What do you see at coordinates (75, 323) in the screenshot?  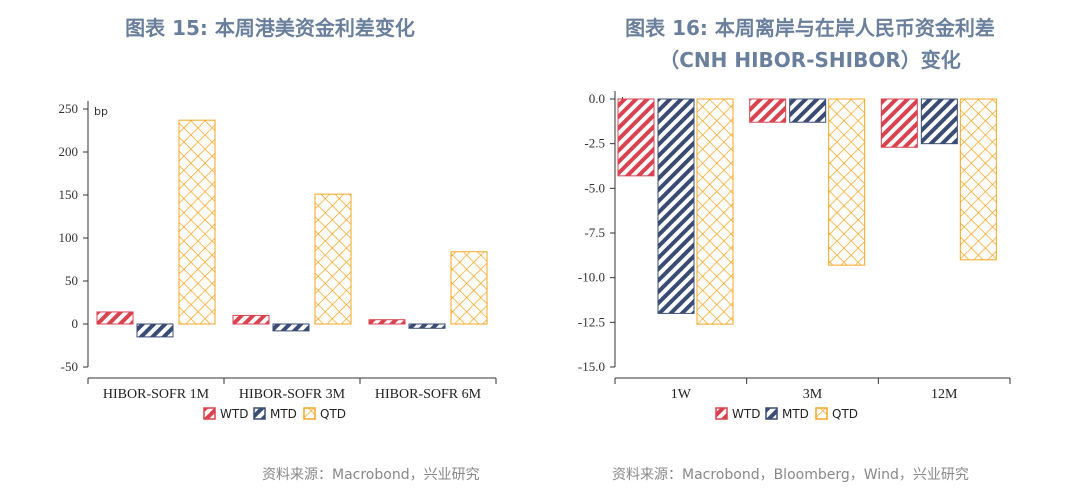 I see `y-tick-label: 0` at bounding box center [75, 323].